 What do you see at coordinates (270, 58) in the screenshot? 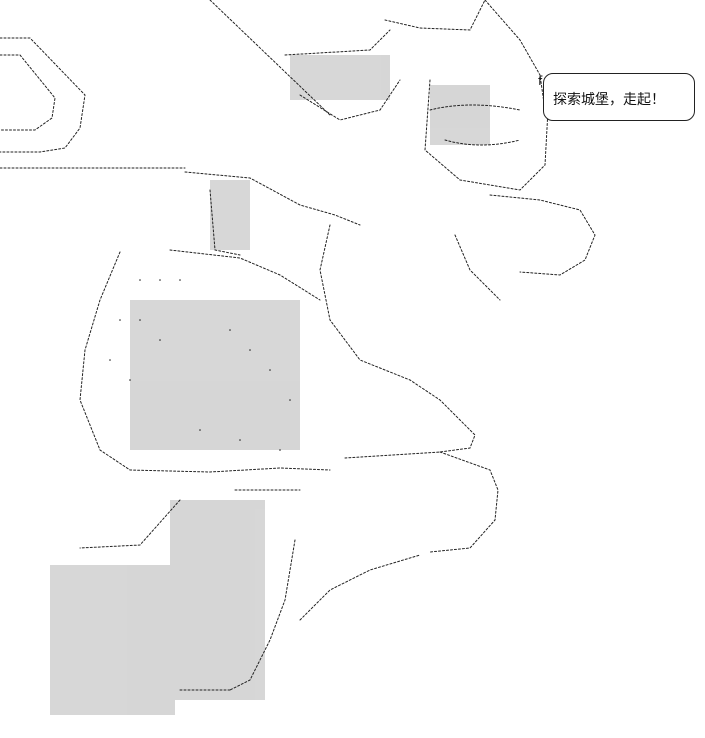
I see `diagonal-line` at bounding box center [270, 58].